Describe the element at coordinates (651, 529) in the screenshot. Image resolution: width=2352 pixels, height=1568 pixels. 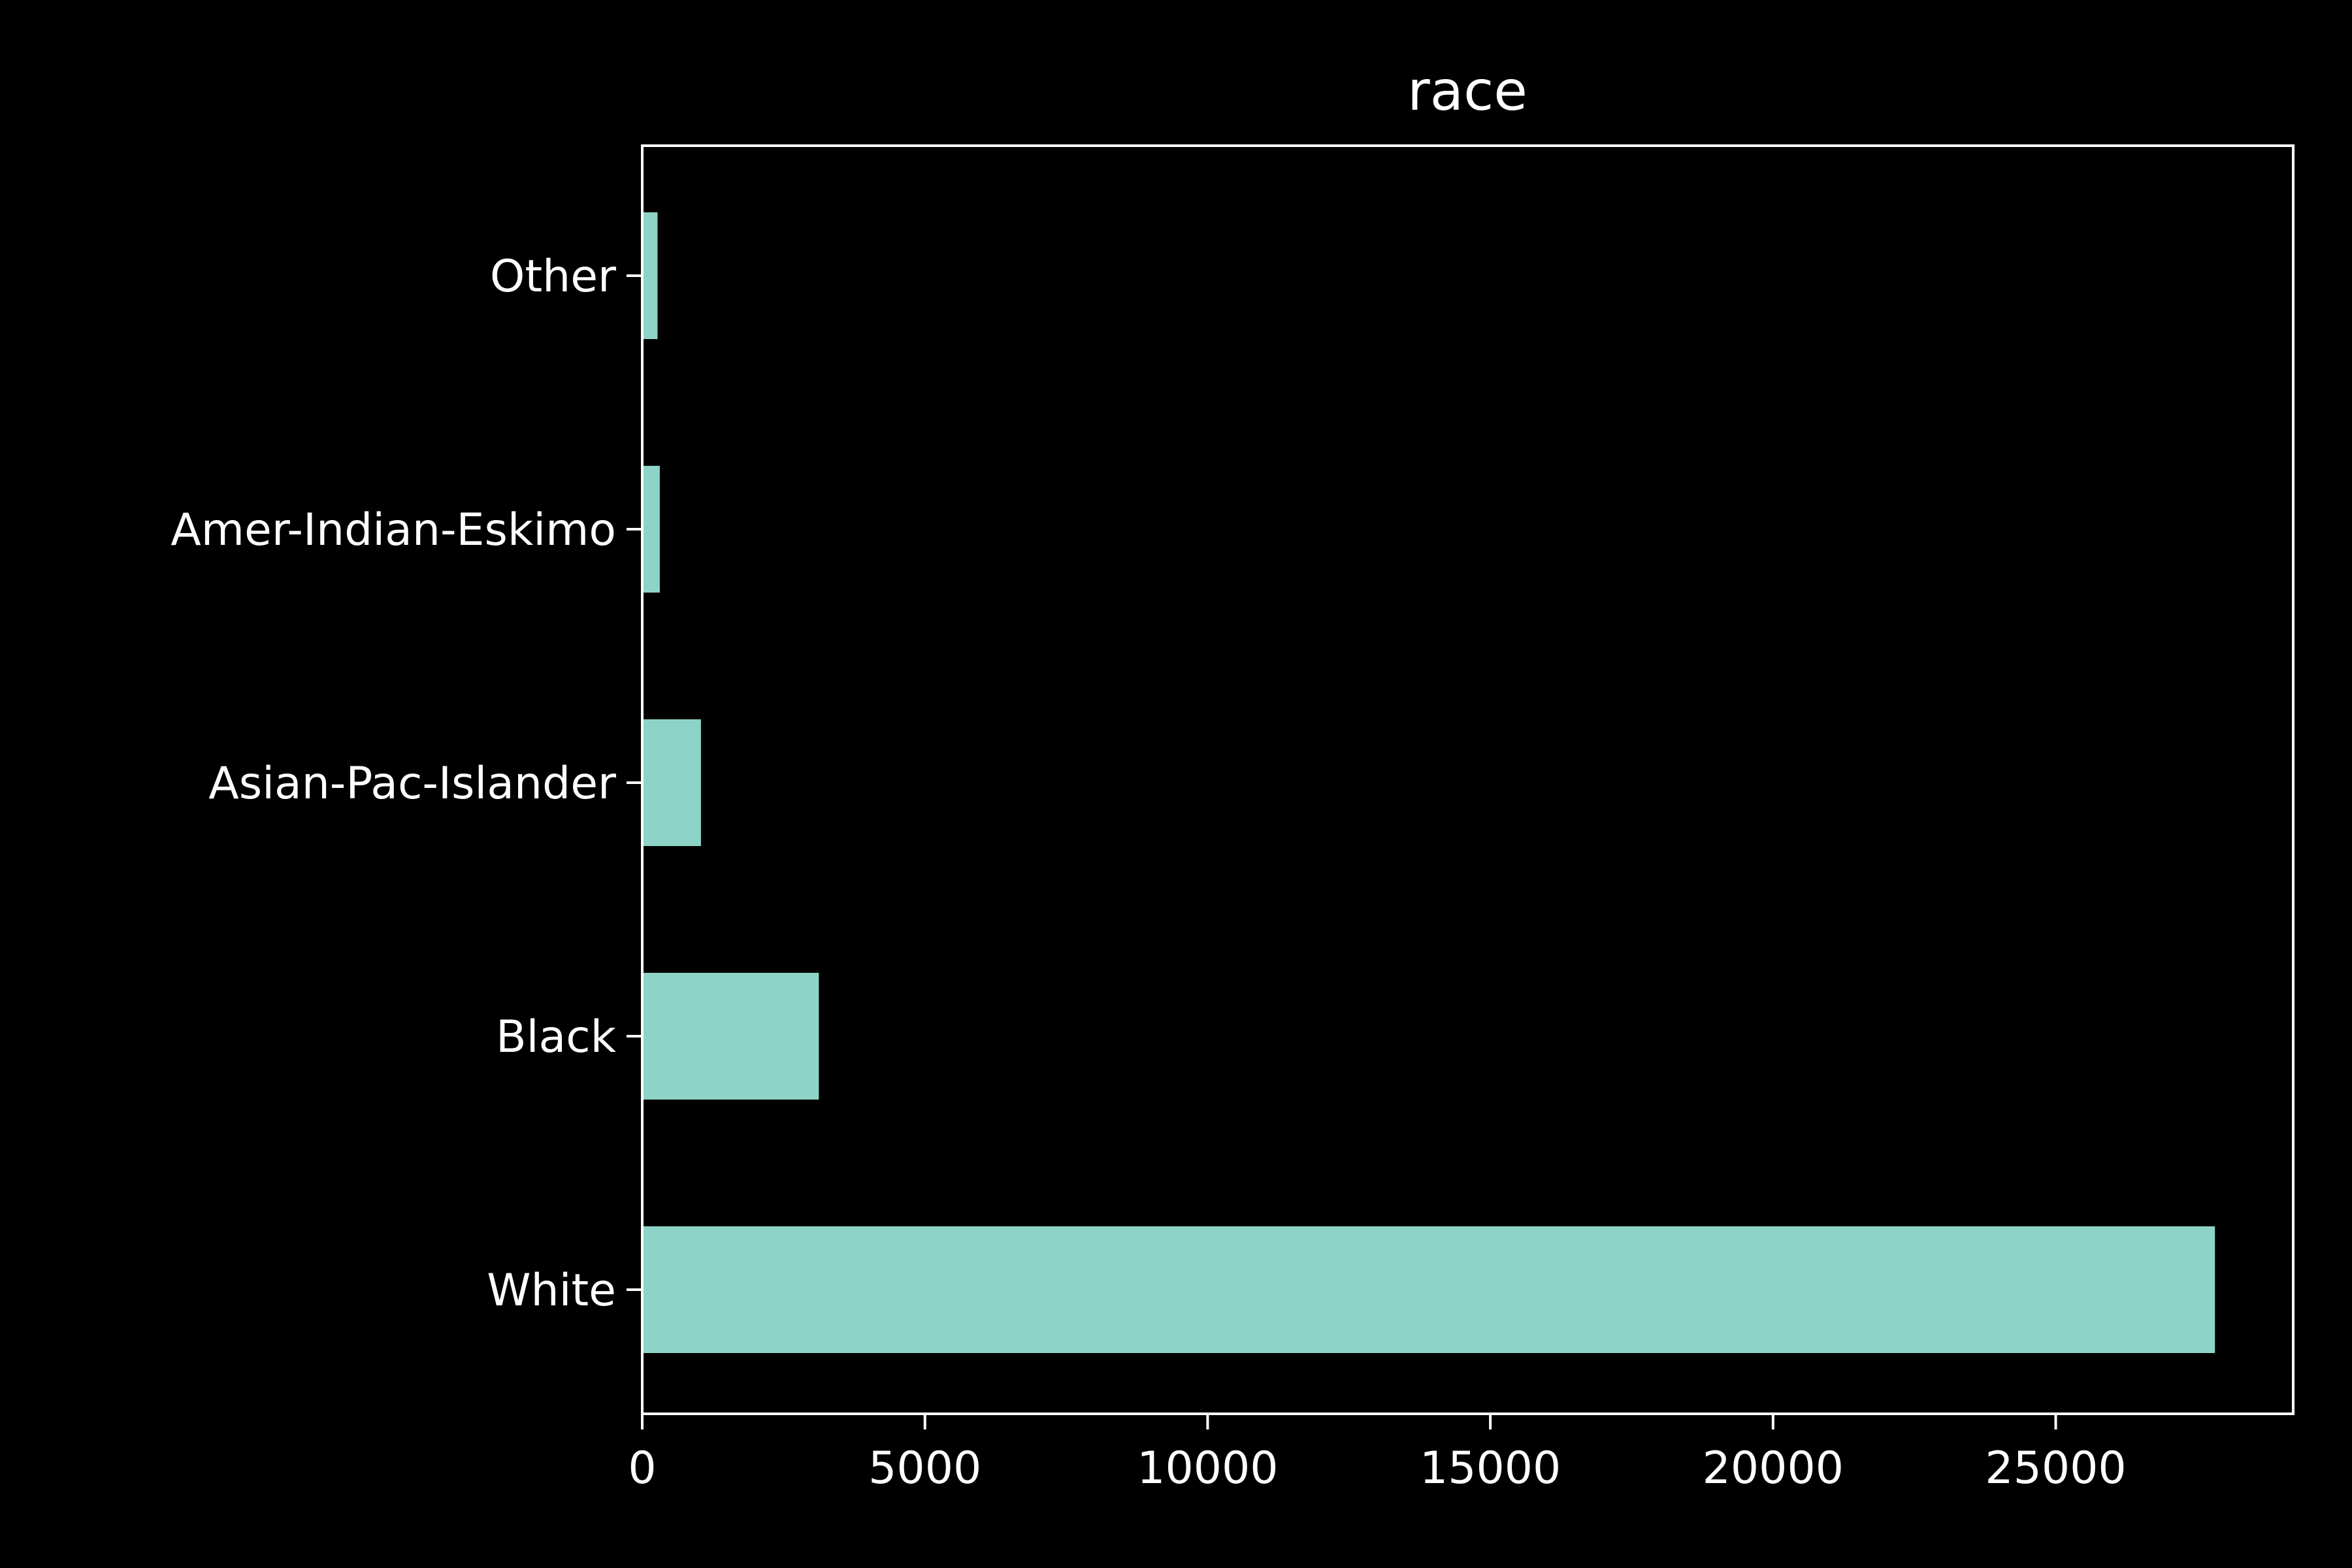
I see `bar-amer-indian-eskimo` at that location.